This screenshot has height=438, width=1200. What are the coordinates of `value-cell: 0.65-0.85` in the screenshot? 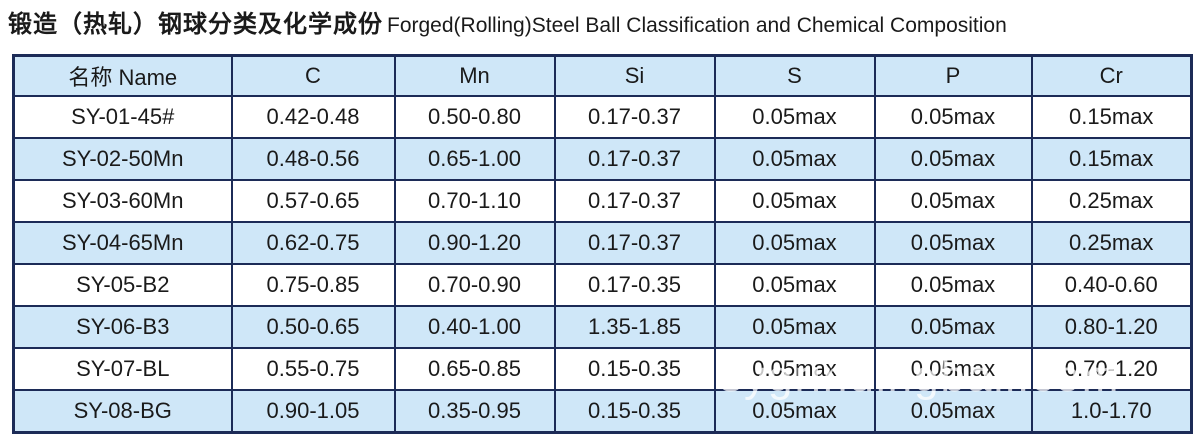 It's located at (474, 369).